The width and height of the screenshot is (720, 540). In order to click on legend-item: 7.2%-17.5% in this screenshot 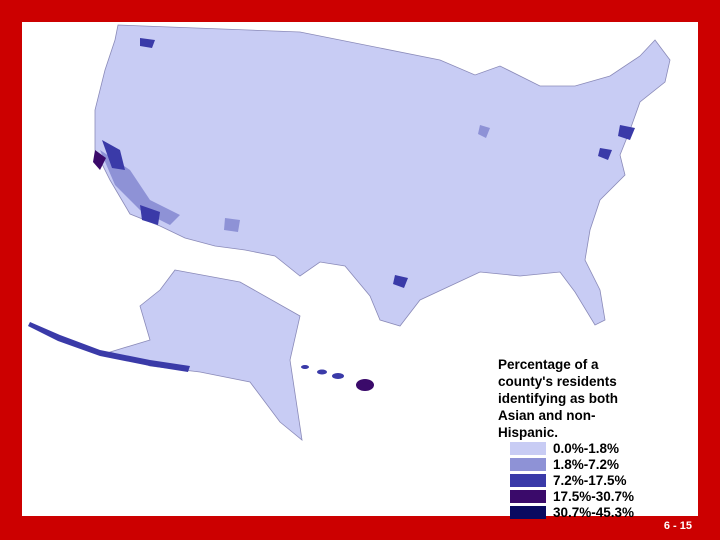, I will do `click(572, 480)`.